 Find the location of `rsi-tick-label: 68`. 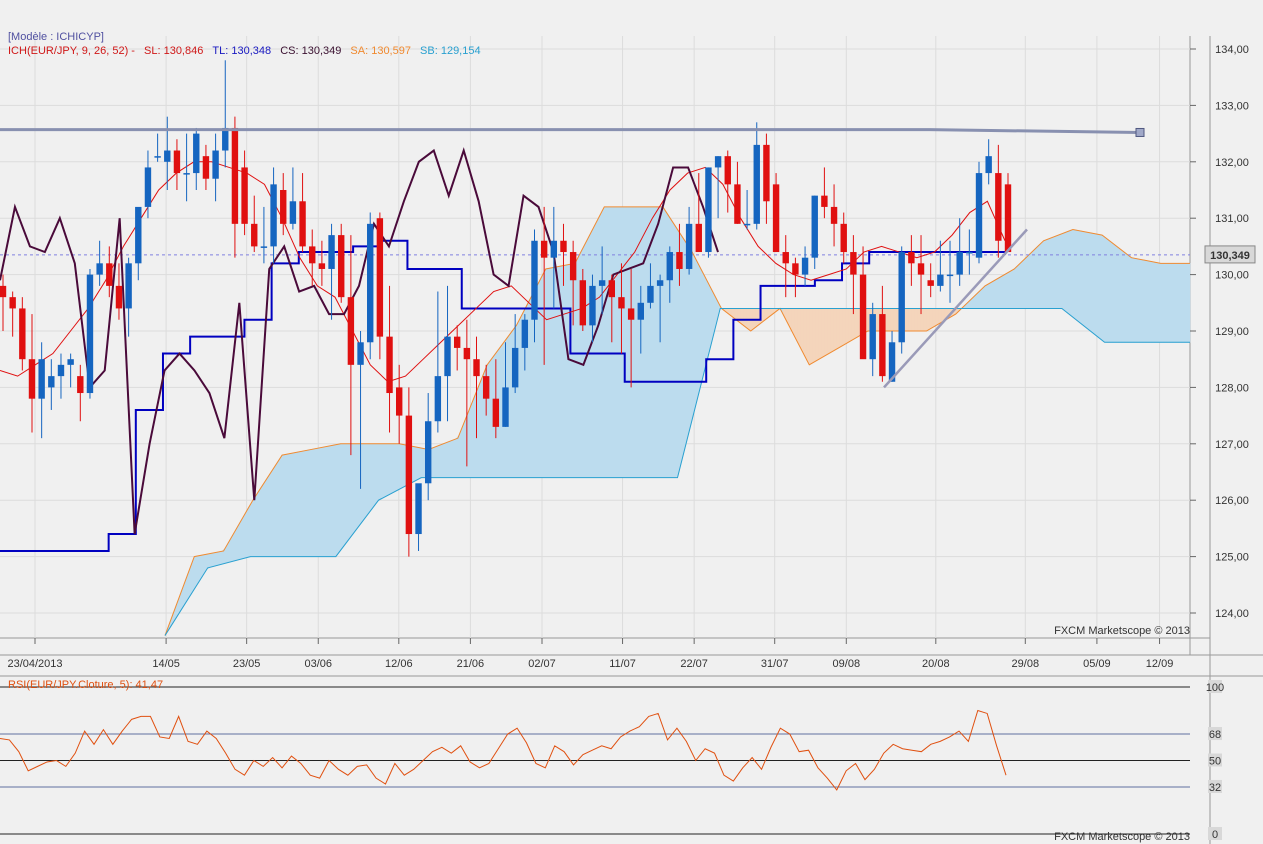

rsi-tick-label: 68 is located at coordinates (1215, 735).